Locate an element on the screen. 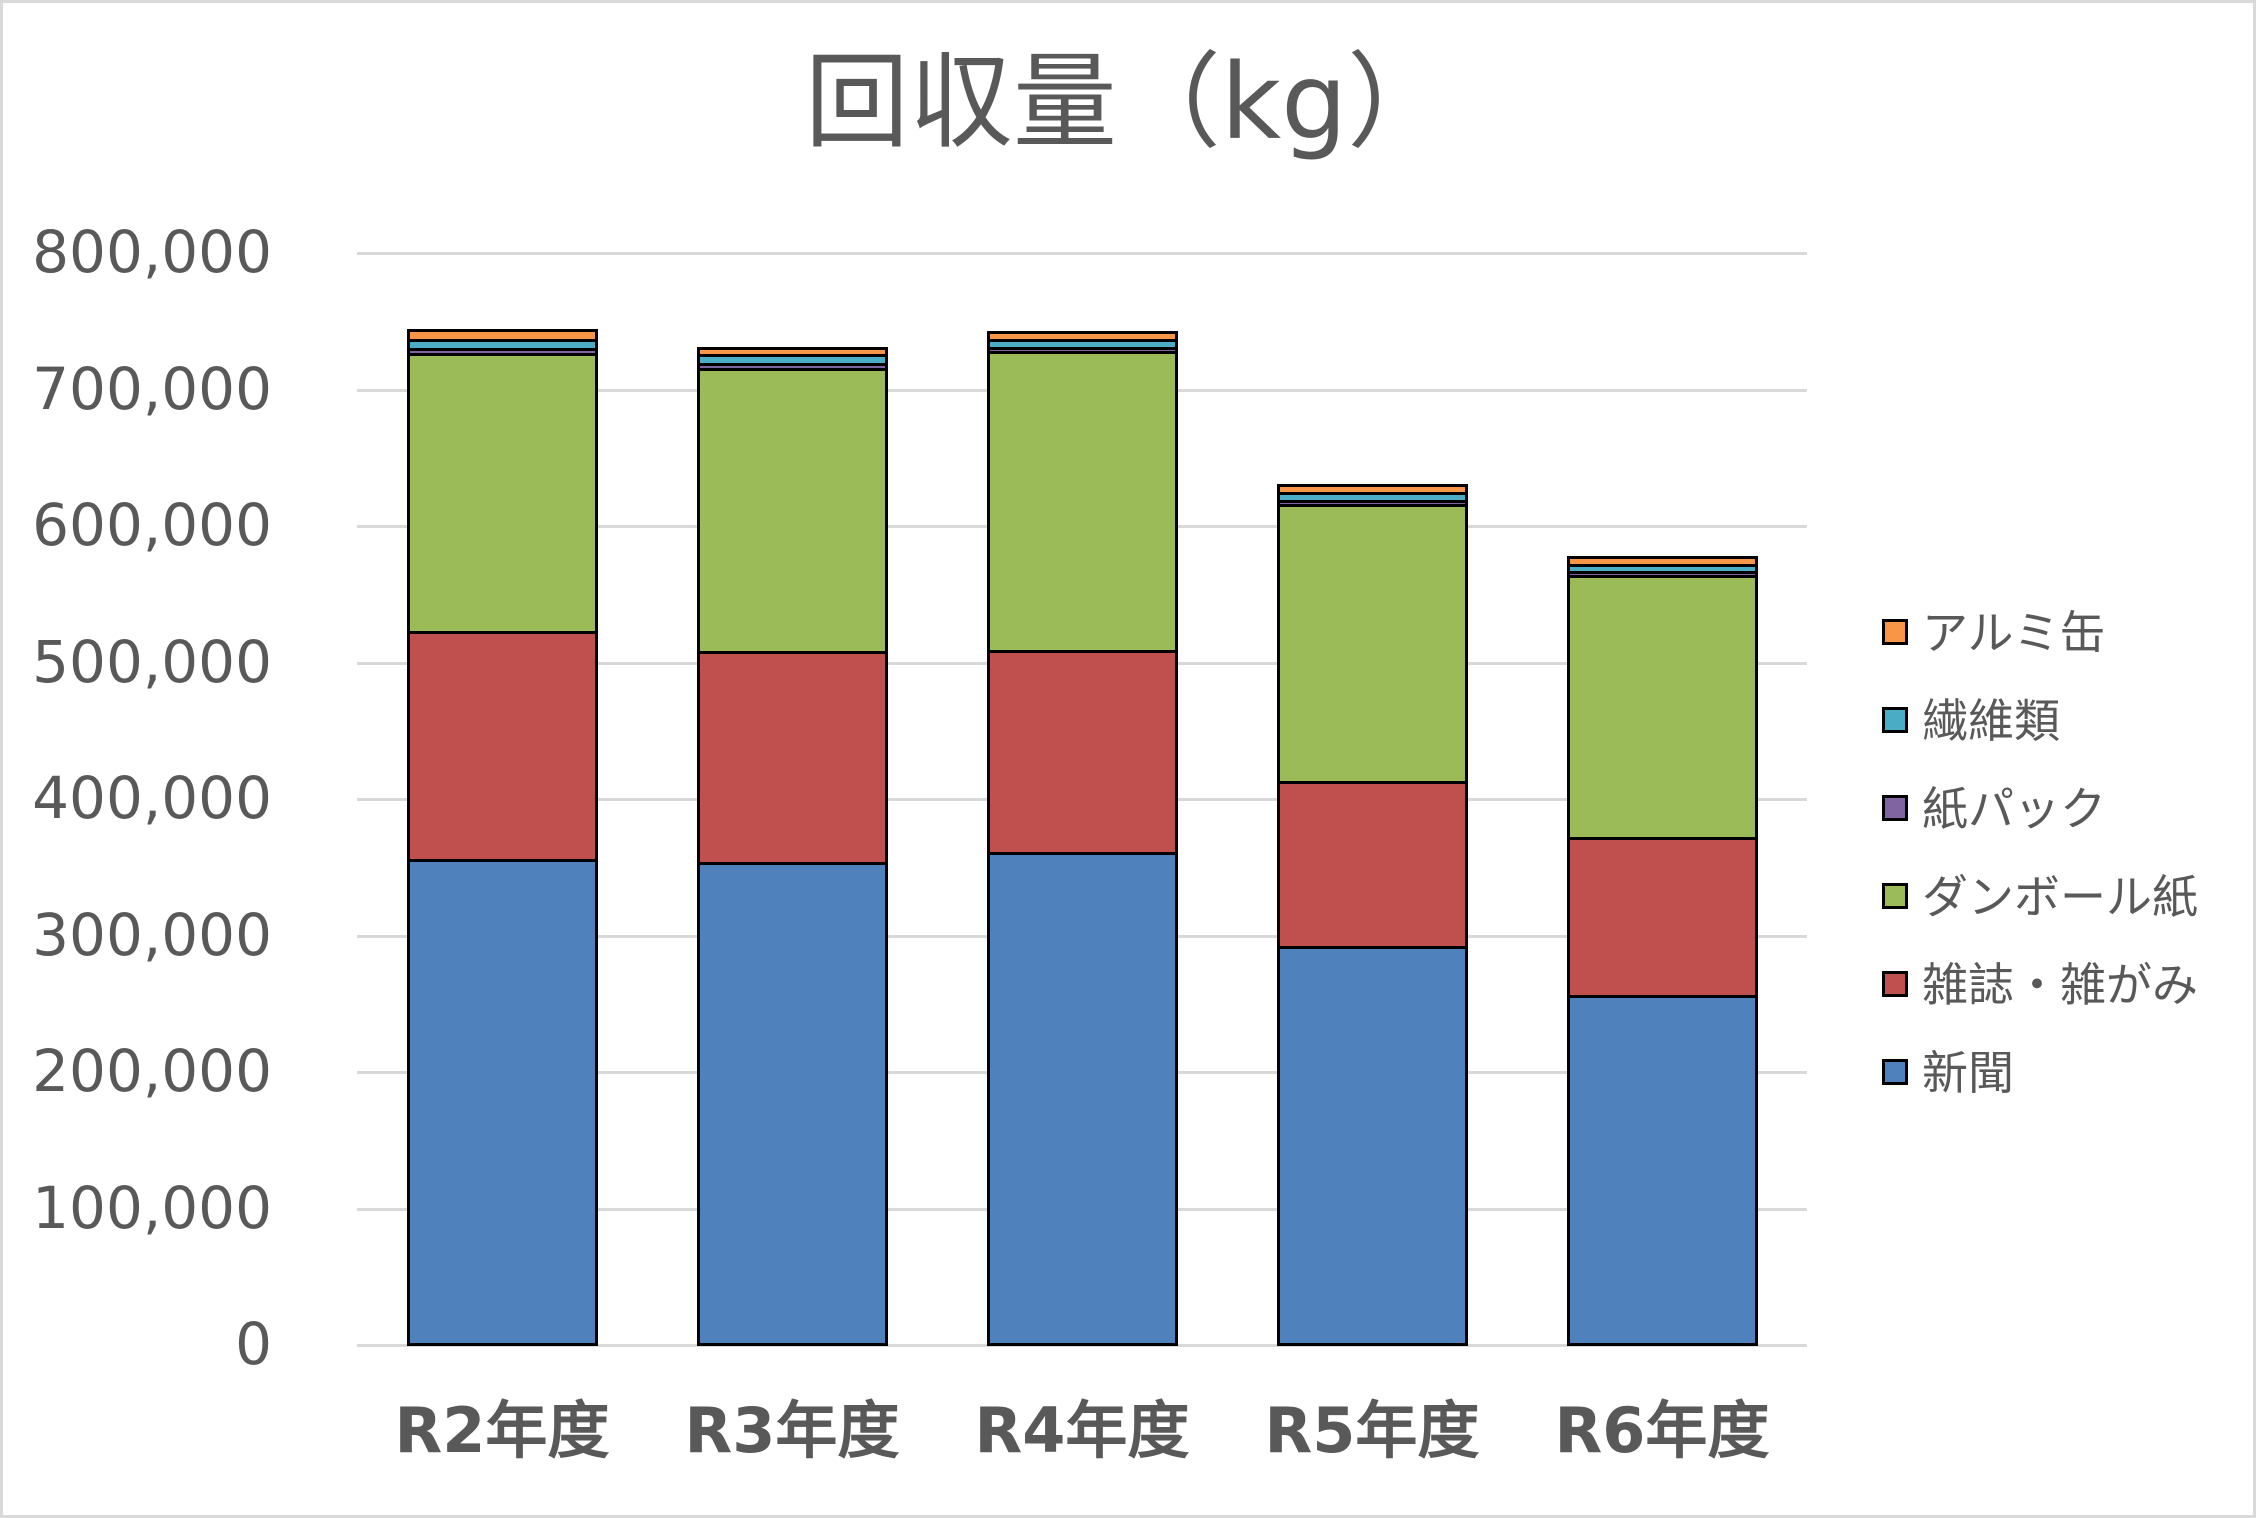 The width and height of the screenshot is (2256, 1518). x-tick-label: R3年度 is located at coordinates (792, 1430).